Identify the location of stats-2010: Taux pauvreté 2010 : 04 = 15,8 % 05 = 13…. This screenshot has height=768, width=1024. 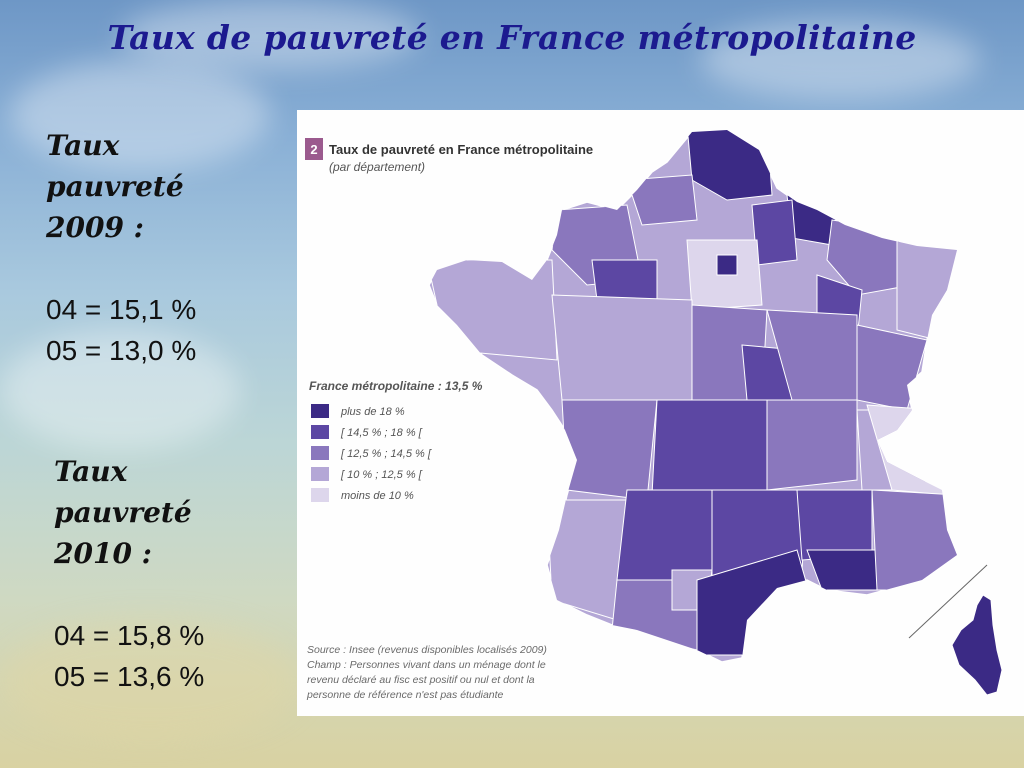
(129, 574).